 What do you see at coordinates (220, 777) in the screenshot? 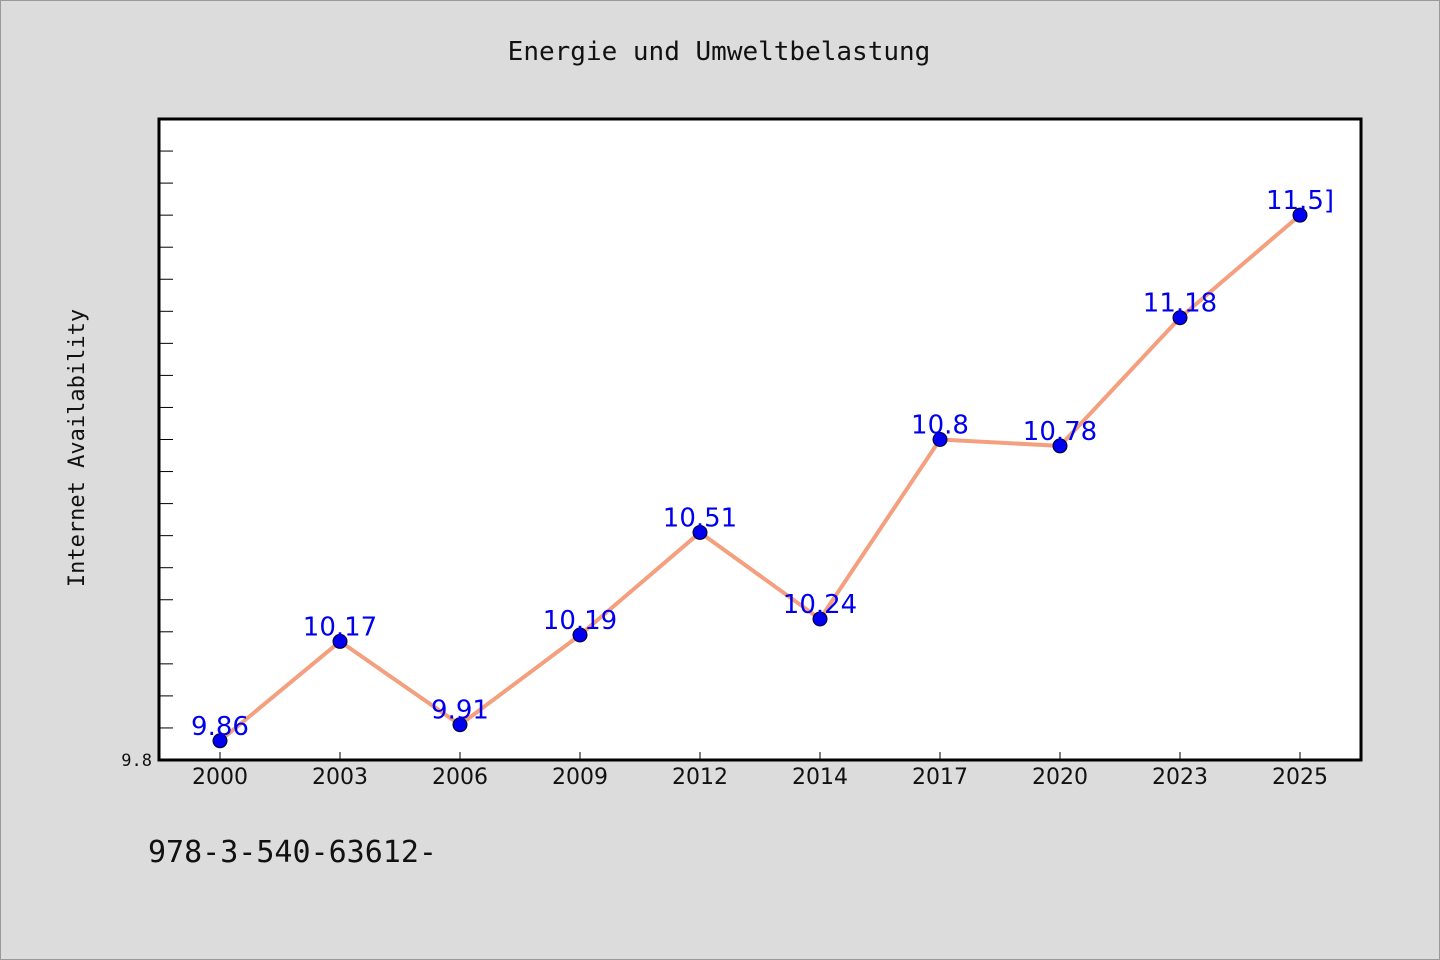
I see `x-tick-label: 2000` at bounding box center [220, 777].